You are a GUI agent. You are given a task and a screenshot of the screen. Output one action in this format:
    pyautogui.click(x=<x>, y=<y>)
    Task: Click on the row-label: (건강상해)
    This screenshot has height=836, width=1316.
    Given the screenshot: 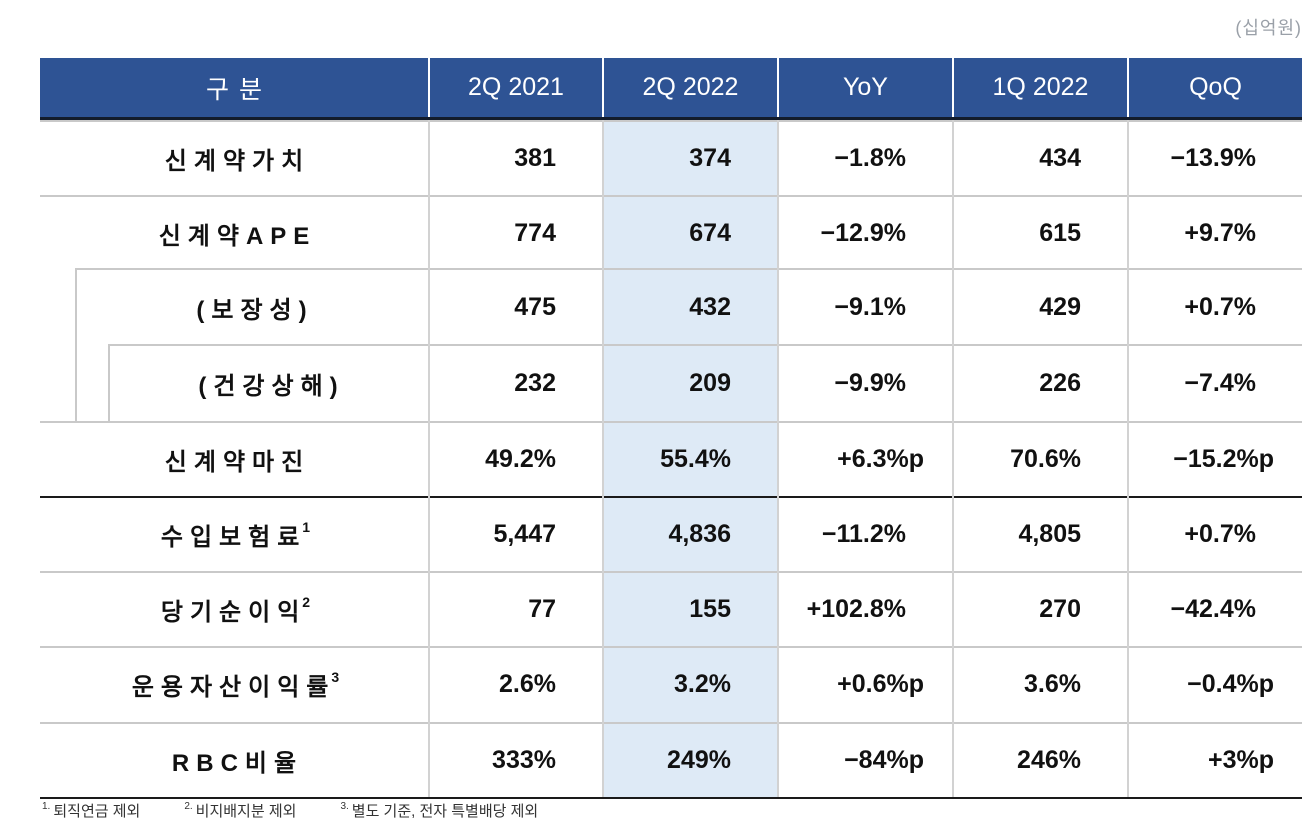 What is the action you would take?
    pyautogui.click(x=271, y=386)
    